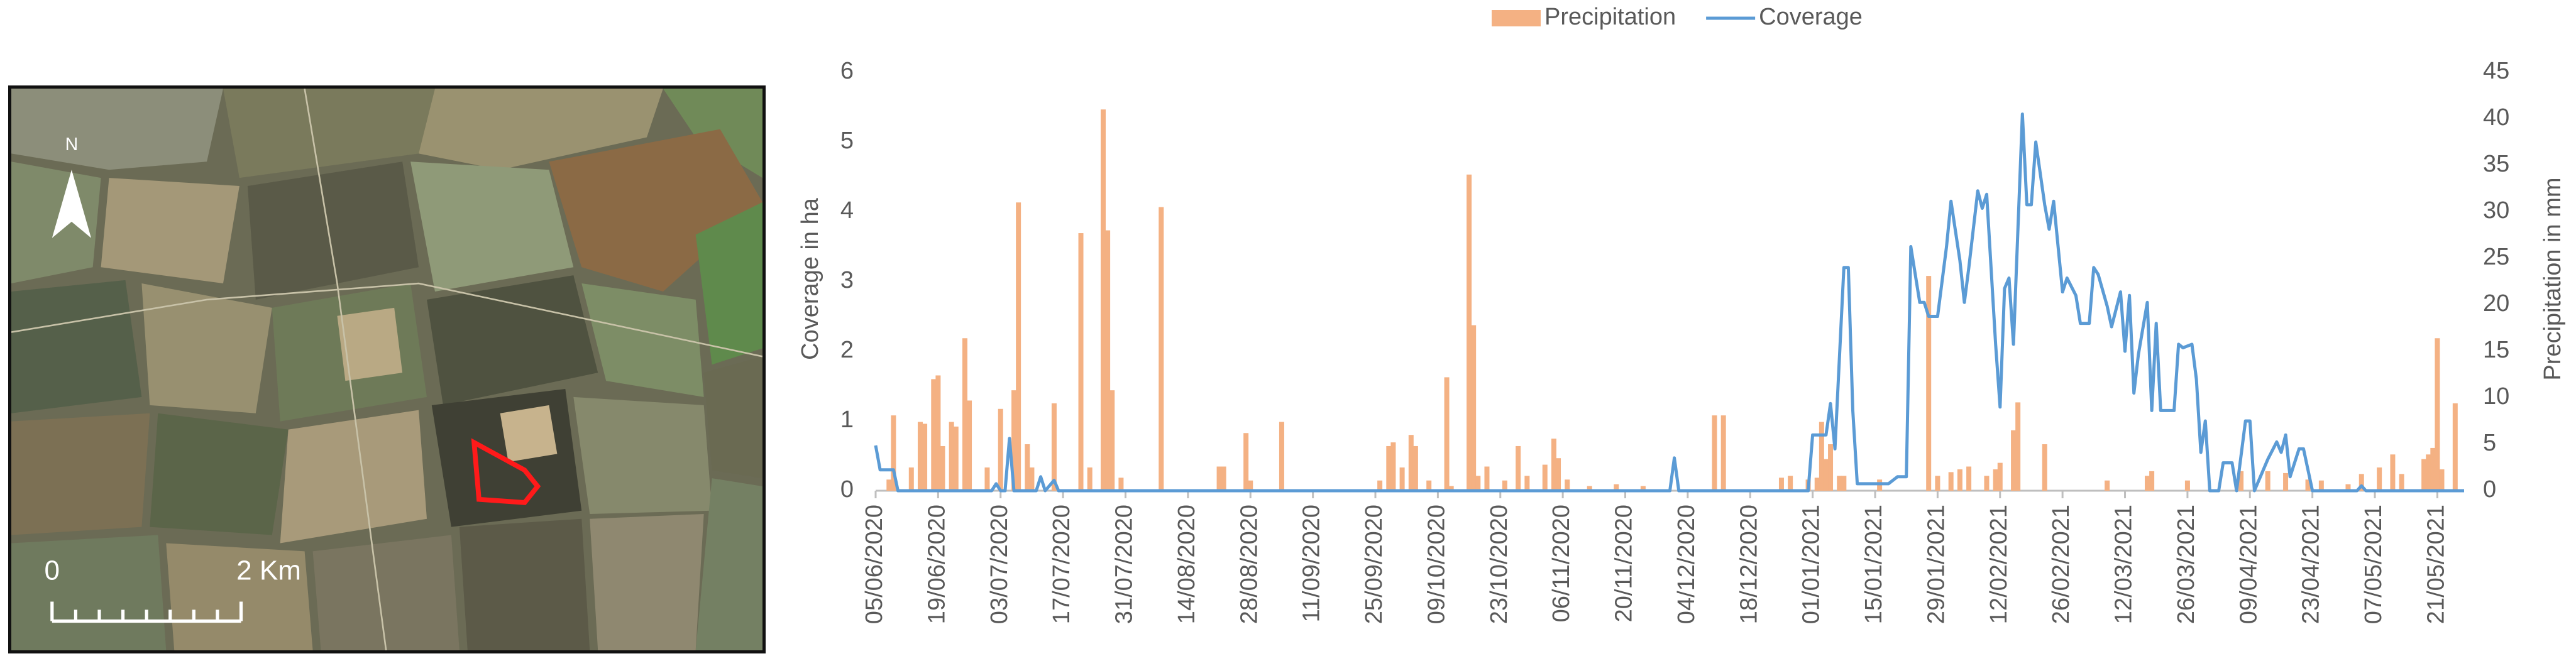  What do you see at coordinates (1999, 564) in the screenshot?
I see `x-tick-label: 12/02/2021` at bounding box center [1999, 564].